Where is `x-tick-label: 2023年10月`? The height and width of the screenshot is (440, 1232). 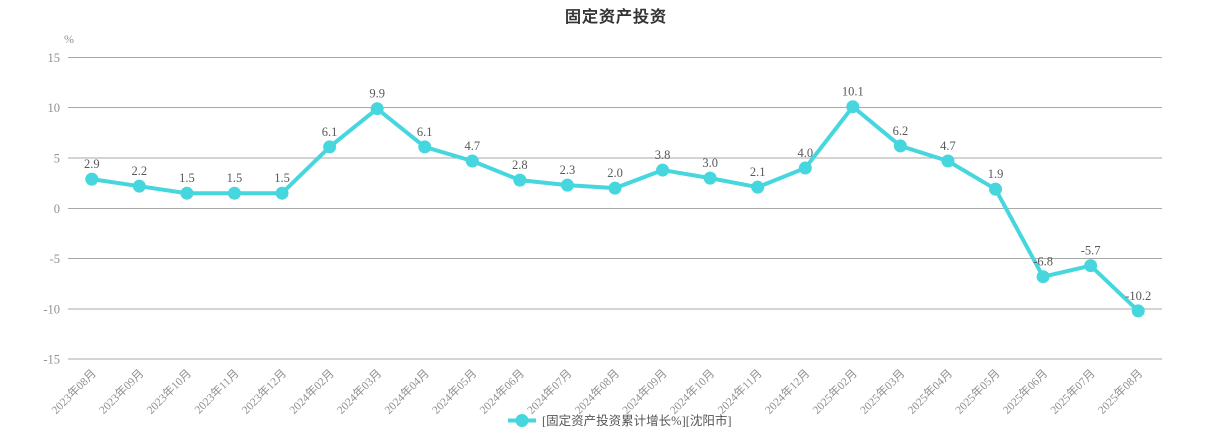
x-tick-label: 2023年10月 is located at coordinates (168, 391).